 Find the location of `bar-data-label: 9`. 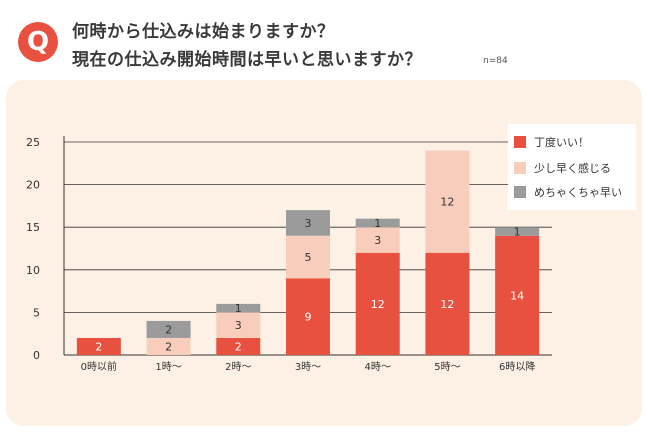

bar-data-label: 9 is located at coordinates (308, 317).